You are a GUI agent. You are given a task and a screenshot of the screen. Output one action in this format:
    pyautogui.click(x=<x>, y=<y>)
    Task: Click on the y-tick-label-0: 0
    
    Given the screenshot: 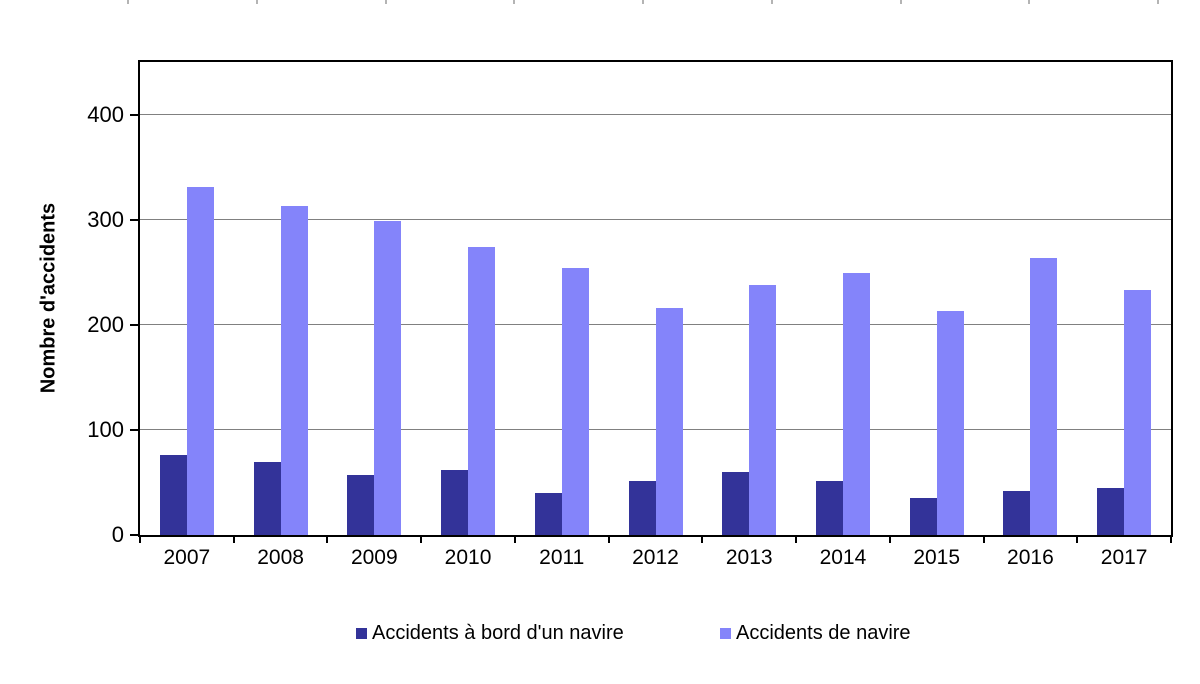 What is the action you would take?
    pyautogui.click(x=117, y=534)
    